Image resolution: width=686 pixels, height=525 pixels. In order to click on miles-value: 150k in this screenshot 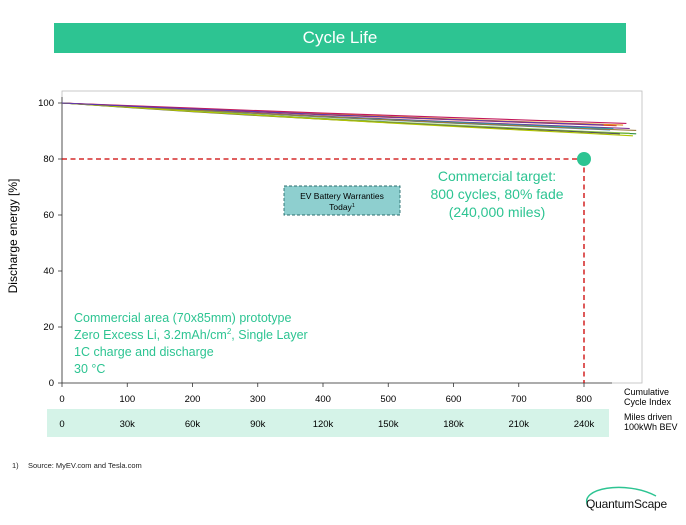, I will do `click(388, 424)`.